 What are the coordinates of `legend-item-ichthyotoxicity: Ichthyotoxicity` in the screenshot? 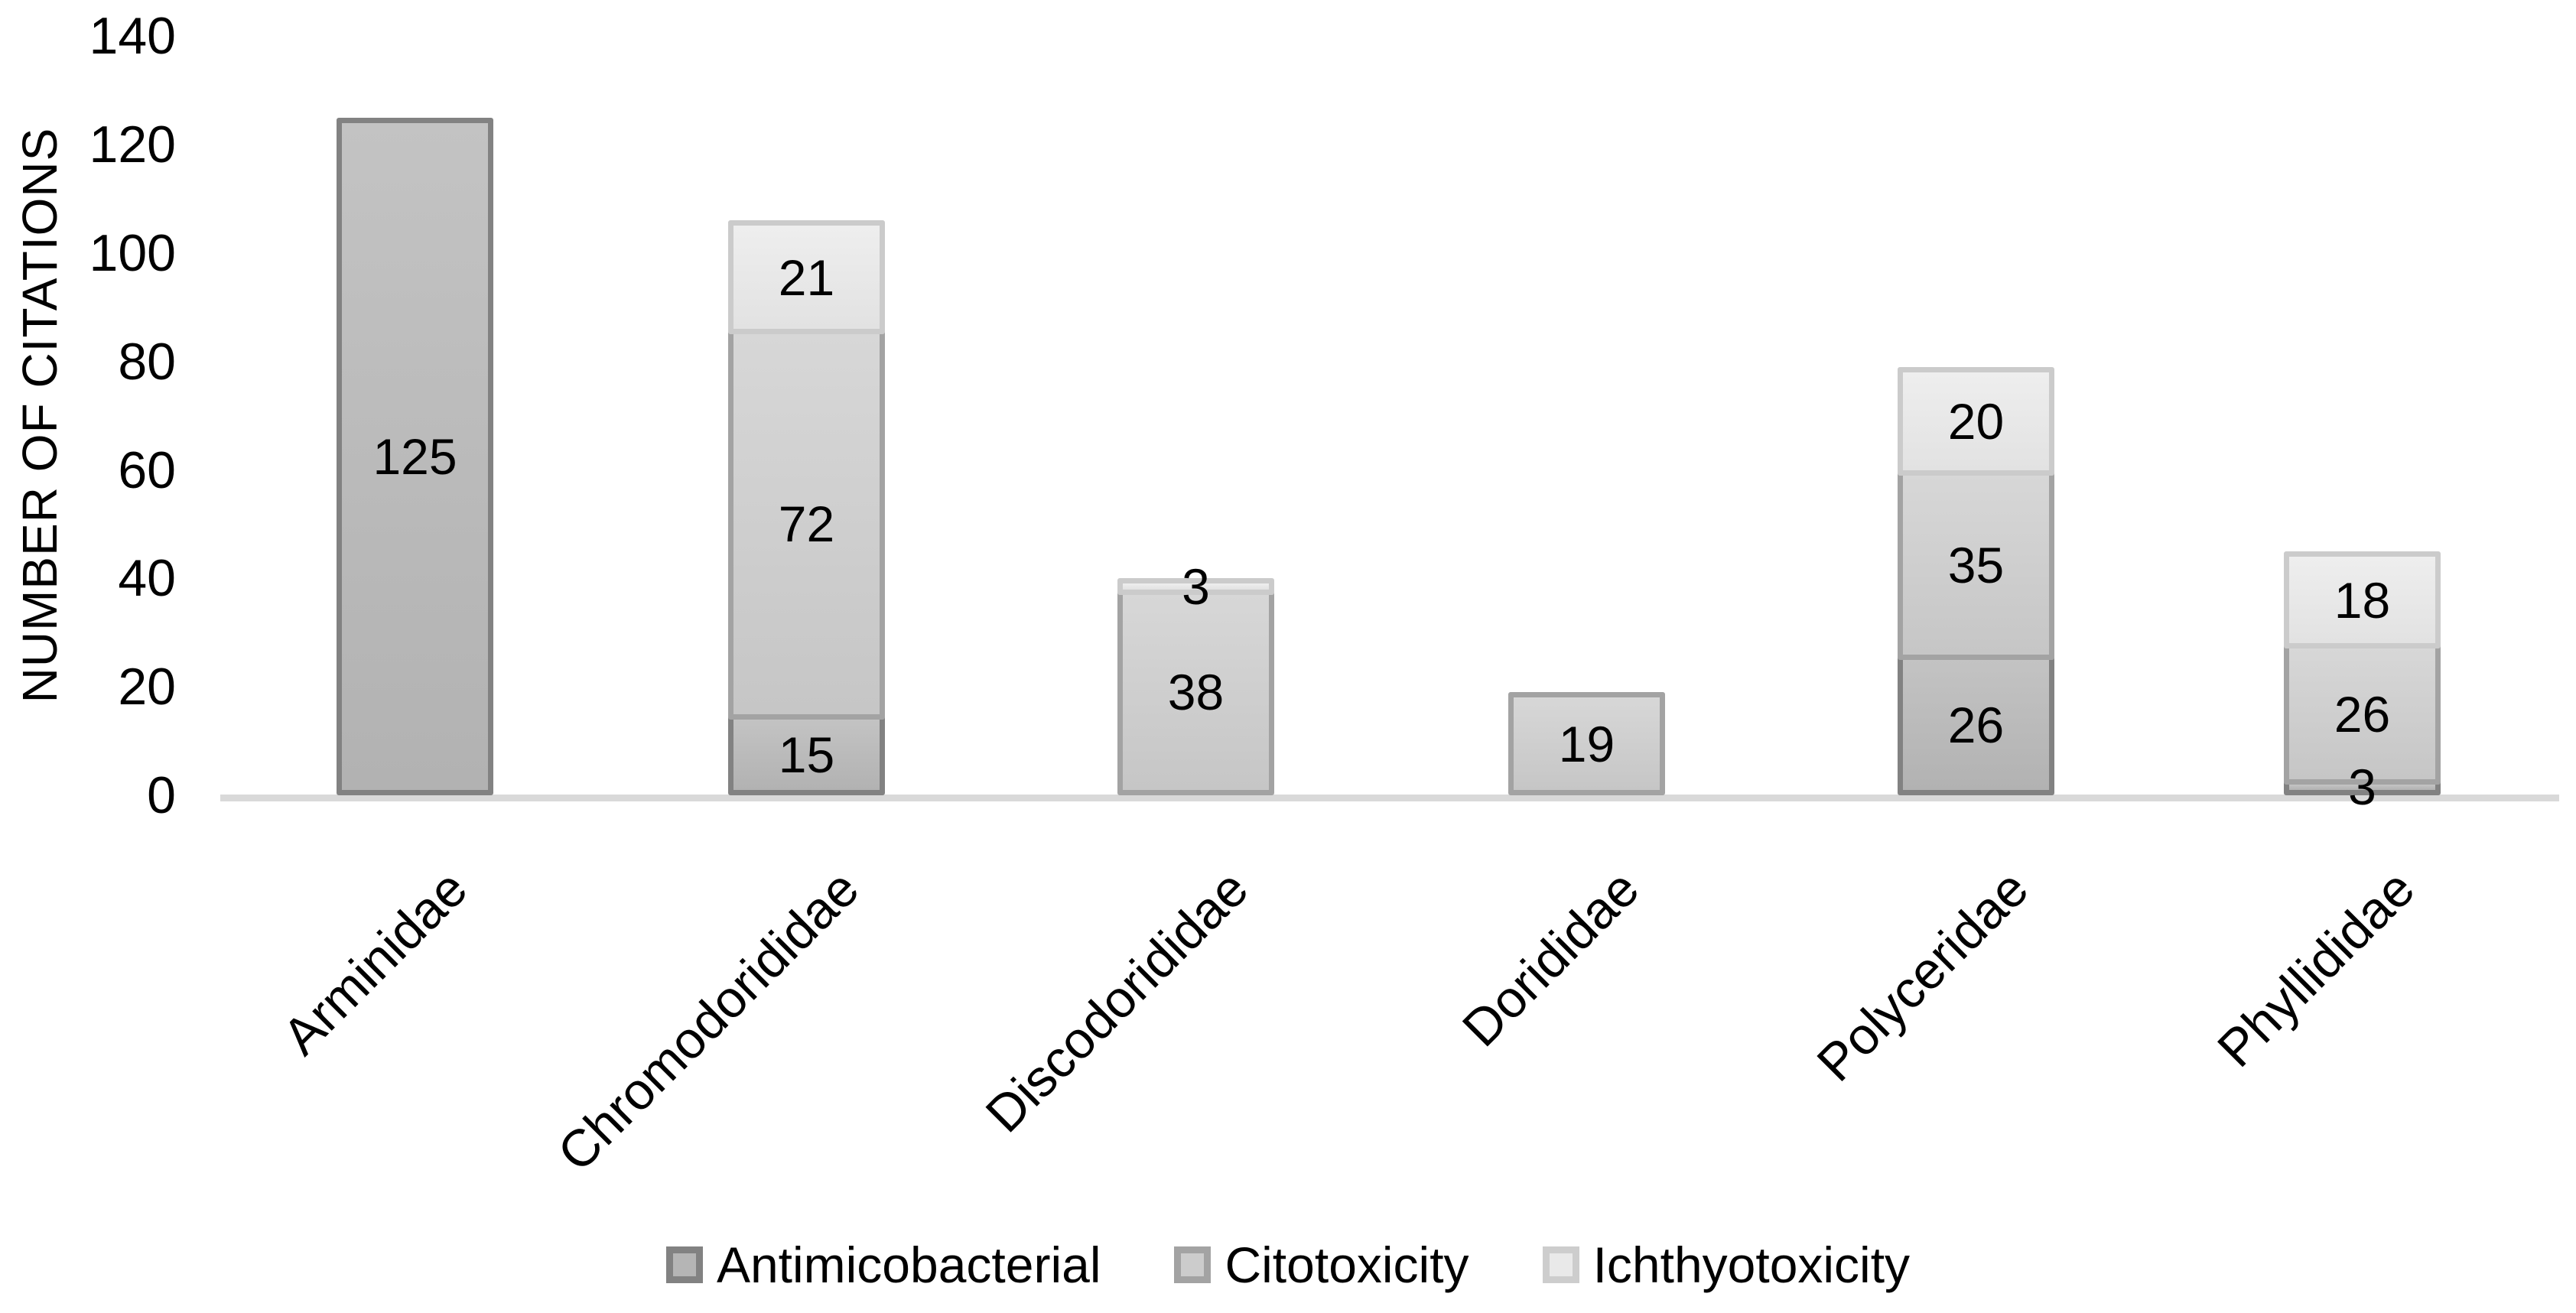 It's located at (1726, 1265).